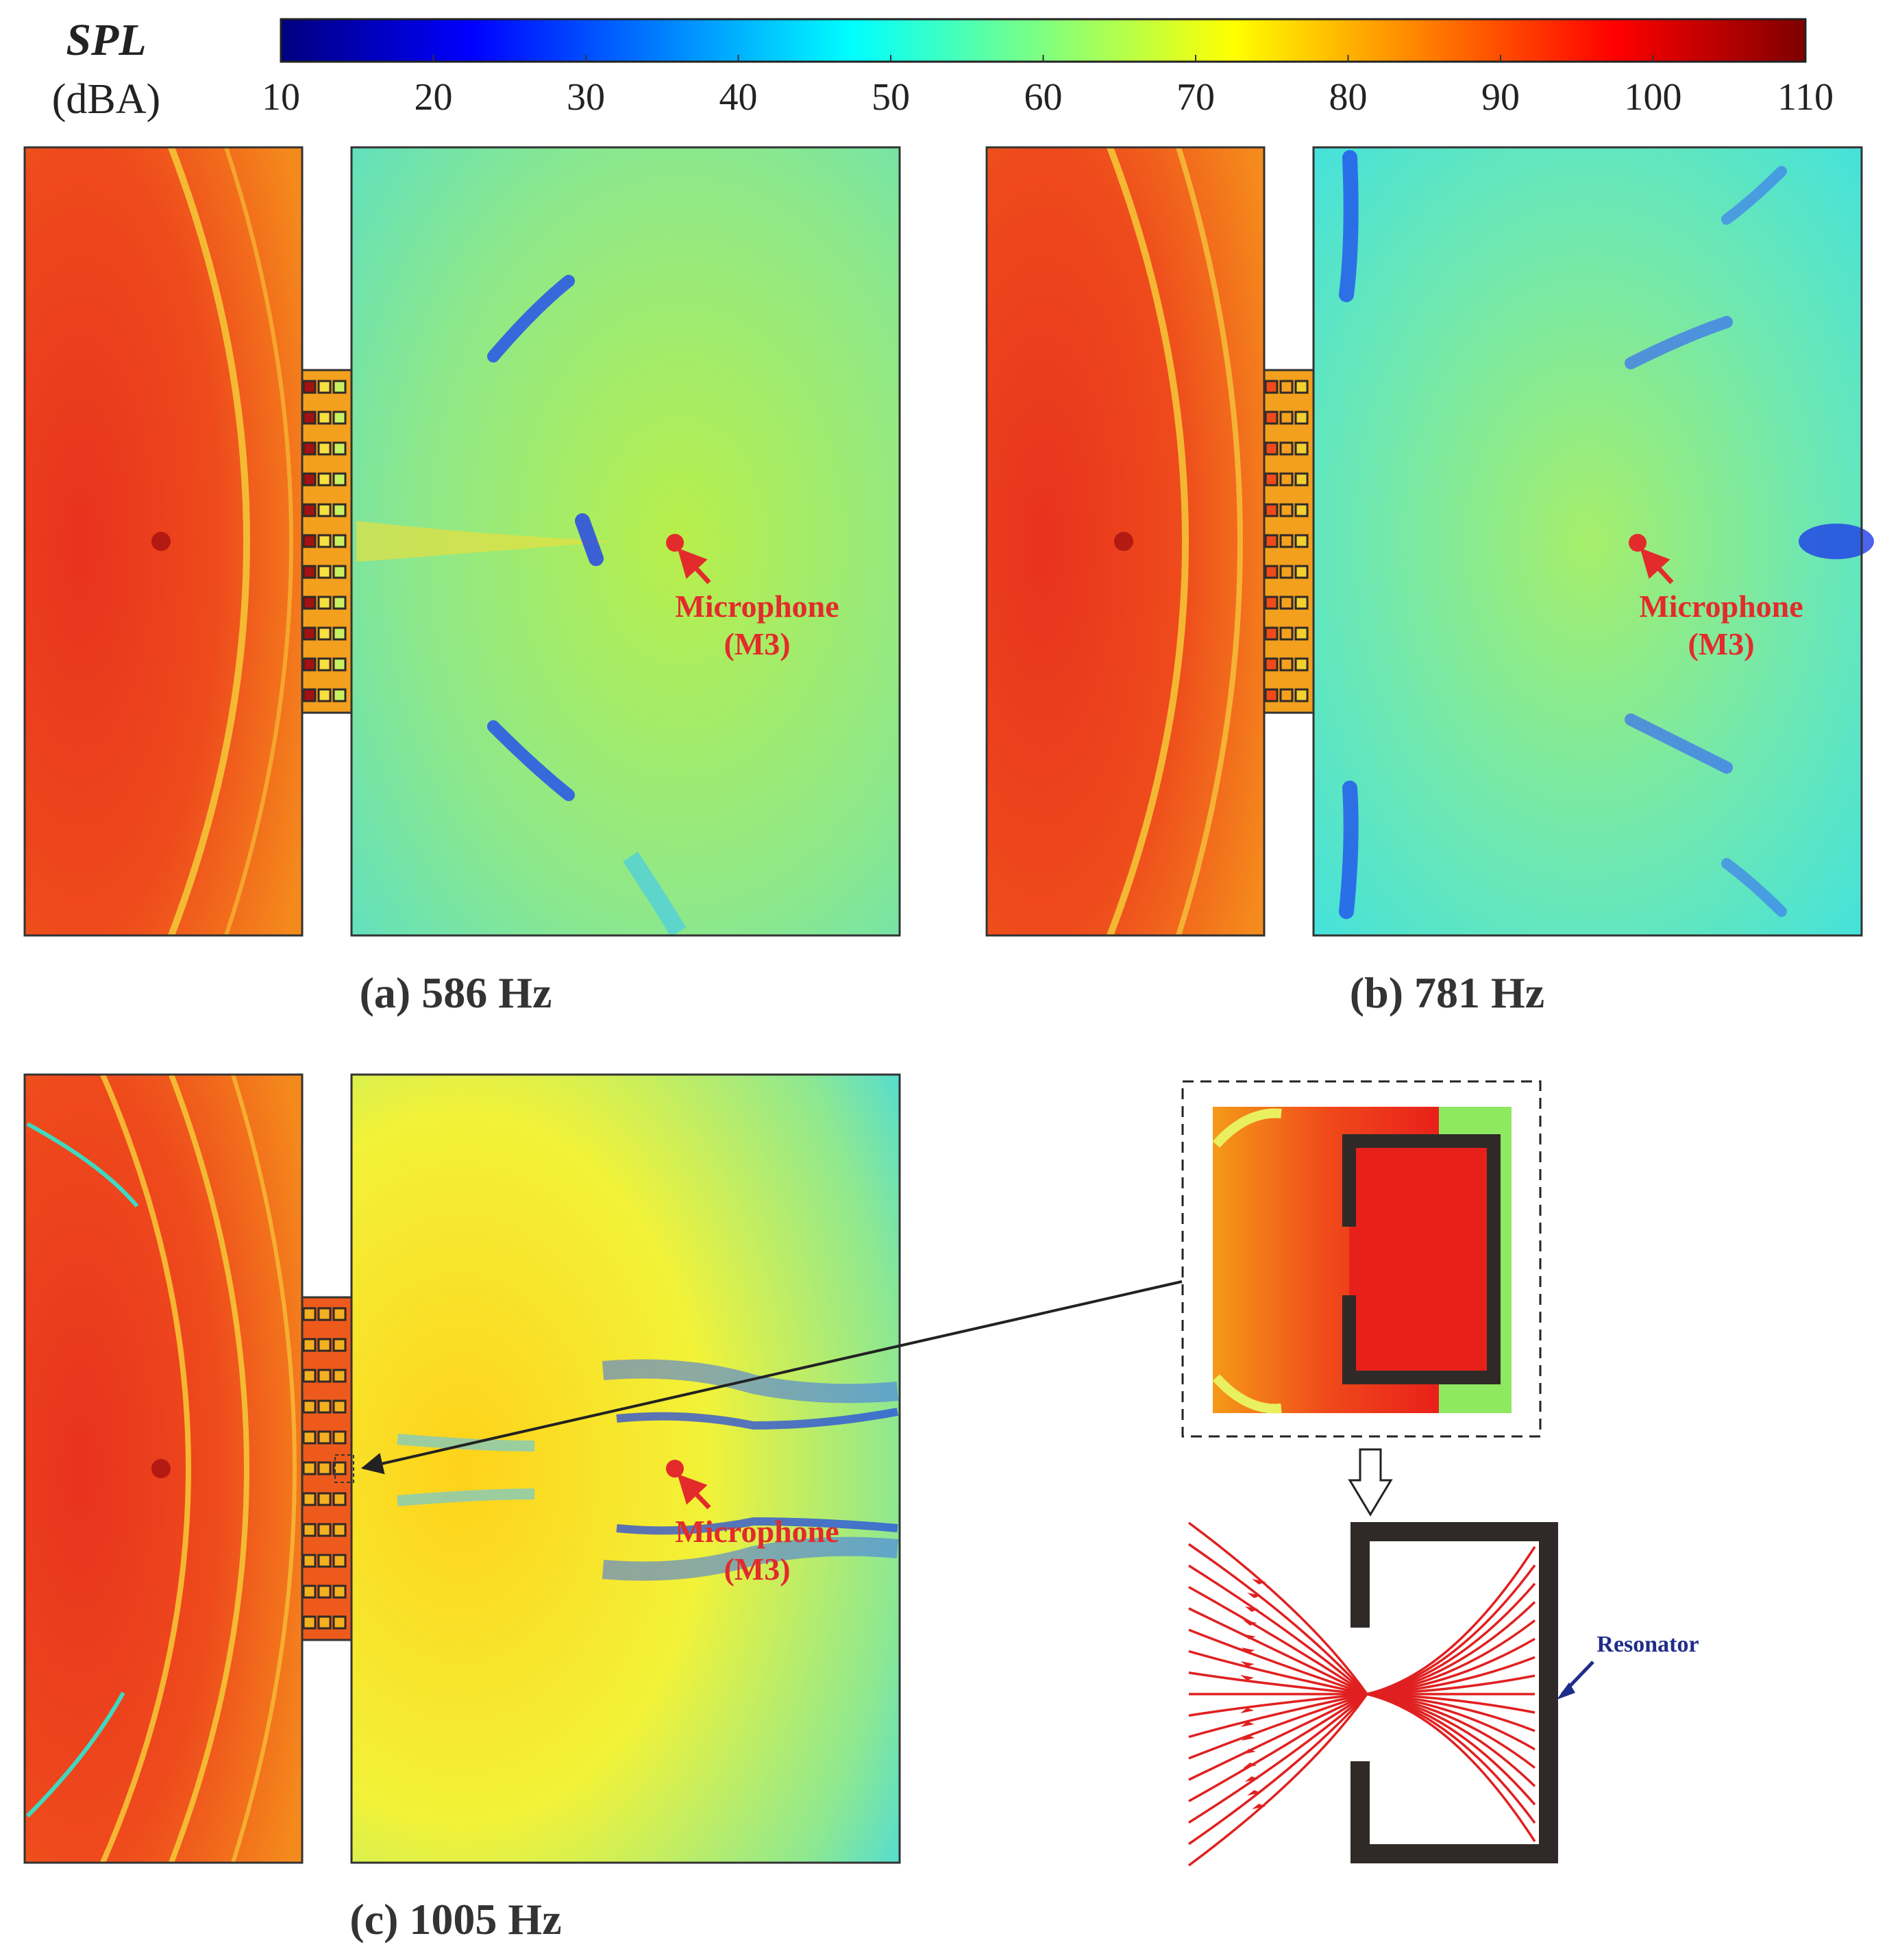  I want to click on panel-title: (a) 586 Hz, so click(456, 992).